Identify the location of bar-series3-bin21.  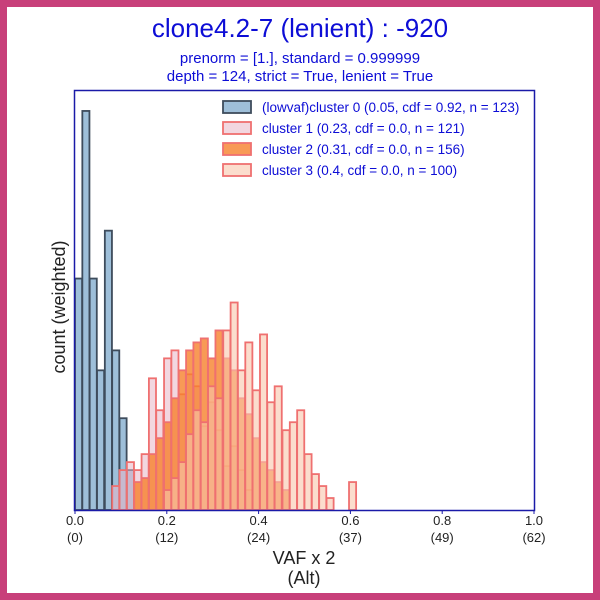
(323, 498).